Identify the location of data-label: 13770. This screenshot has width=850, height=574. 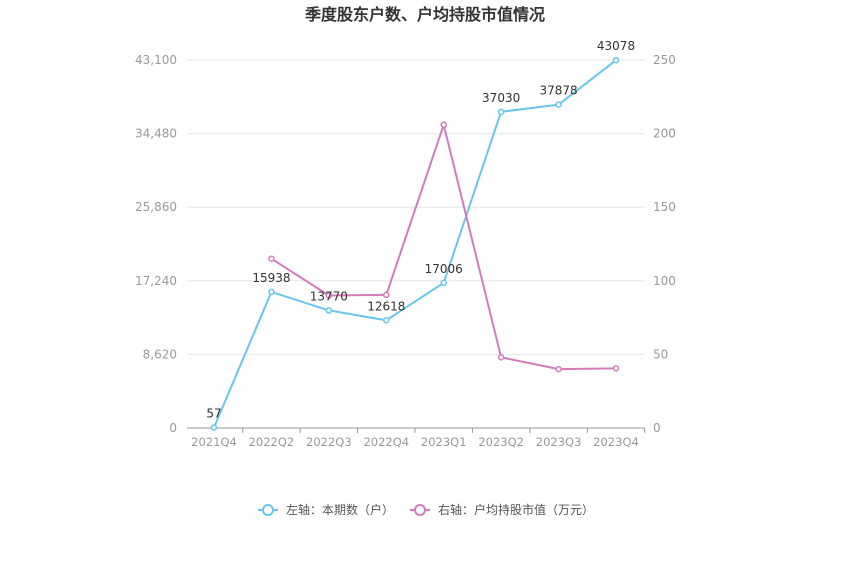
(329, 296).